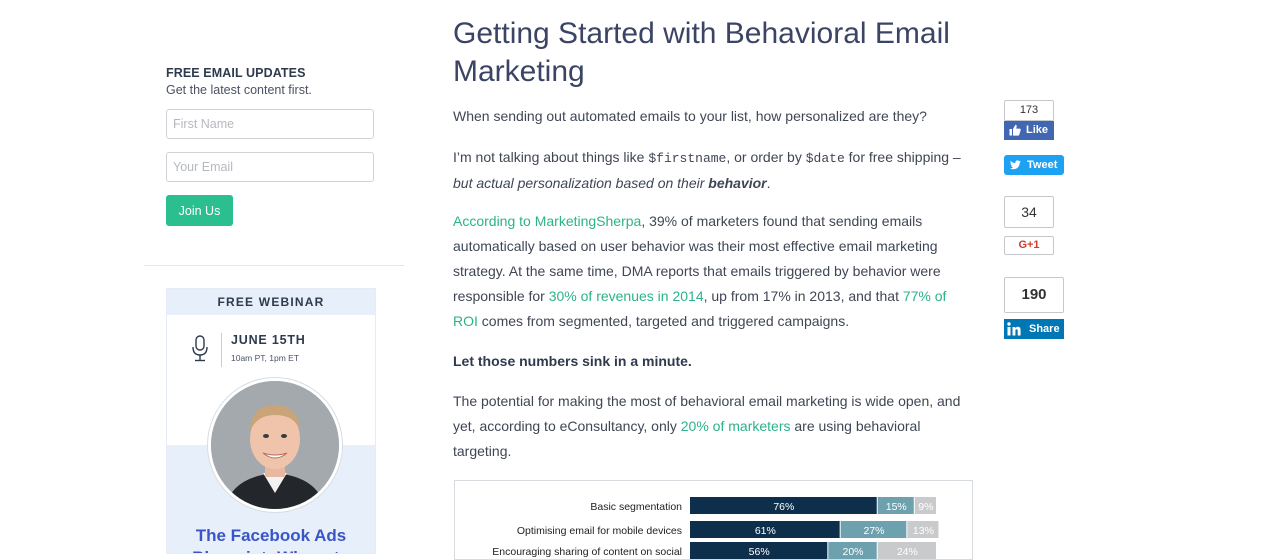 This screenshot has width=1286, height=560. I want to click on presenter-avatar, so click(275, 445).